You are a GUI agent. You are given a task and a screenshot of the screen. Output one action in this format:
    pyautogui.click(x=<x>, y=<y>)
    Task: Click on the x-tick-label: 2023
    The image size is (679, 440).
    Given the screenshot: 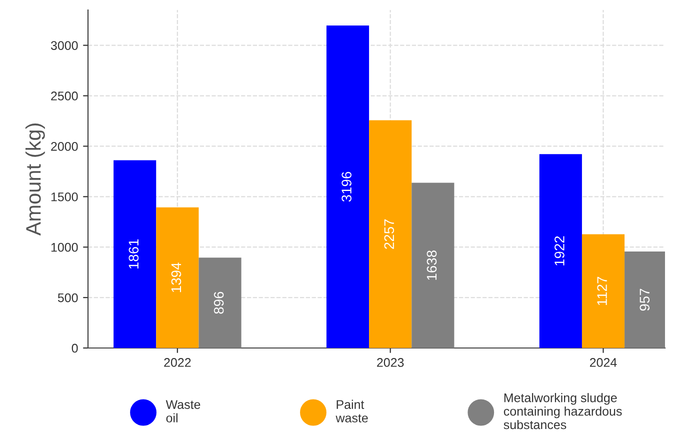 What is the action you would take?
    pyautogui.click(x=390, y=362)
    